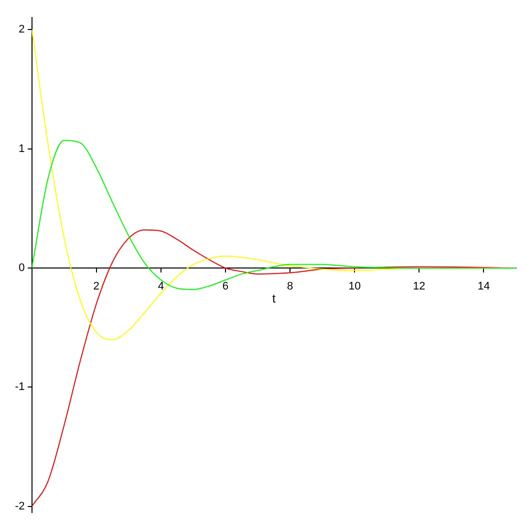  I want to click on y-tick-label: 2, so click(21, 30).